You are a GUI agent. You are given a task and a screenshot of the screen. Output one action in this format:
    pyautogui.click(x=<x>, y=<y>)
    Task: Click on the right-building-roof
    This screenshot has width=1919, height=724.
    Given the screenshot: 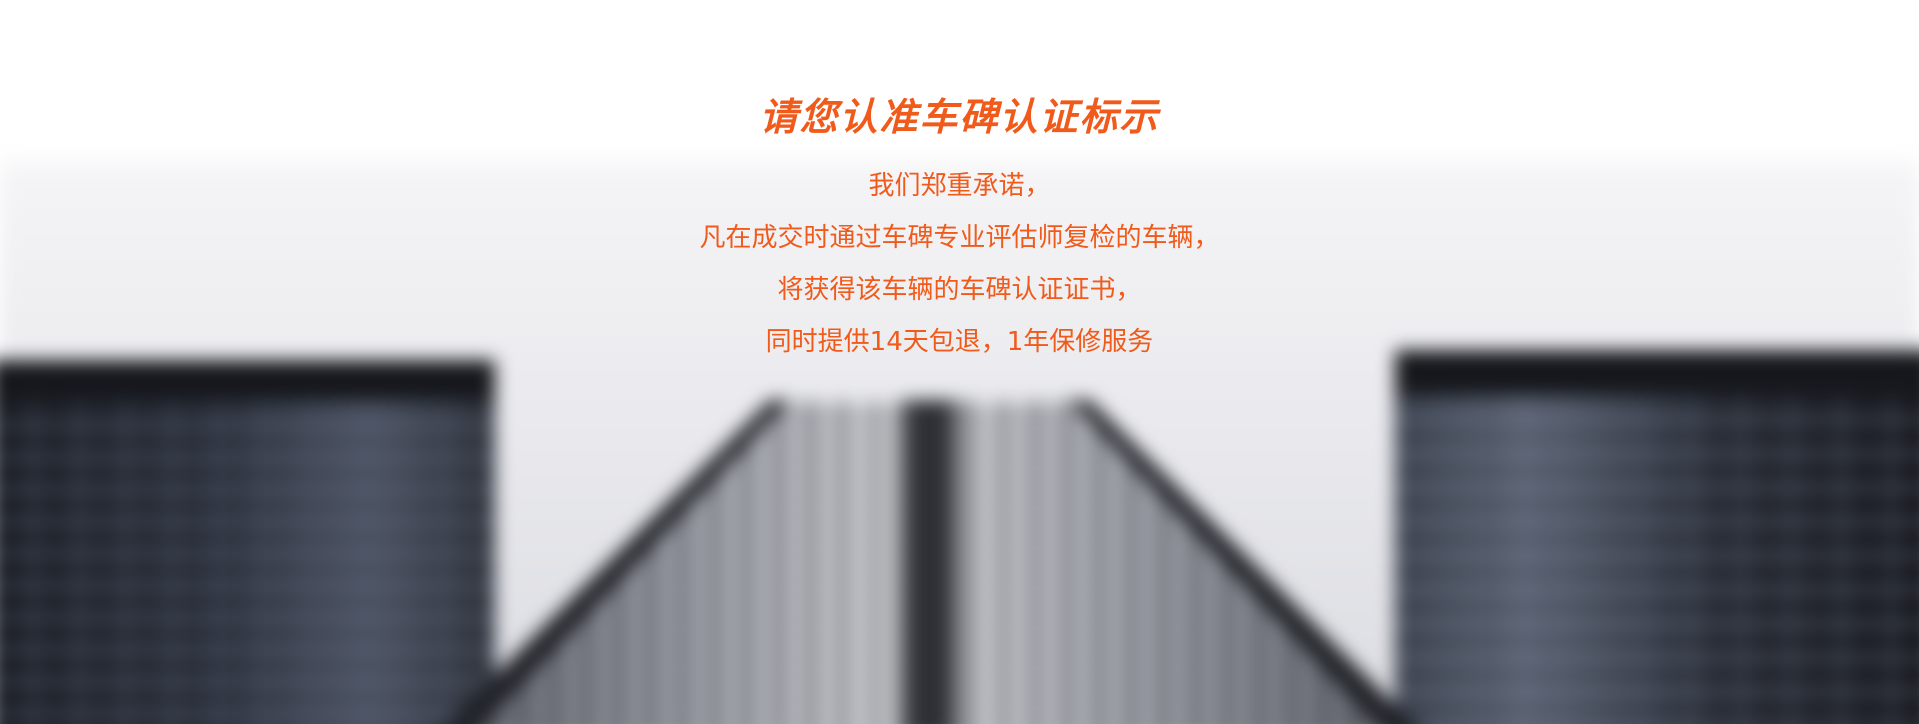 What is the action you would take?
    pyautogui.click(x=1657, y=372)
    